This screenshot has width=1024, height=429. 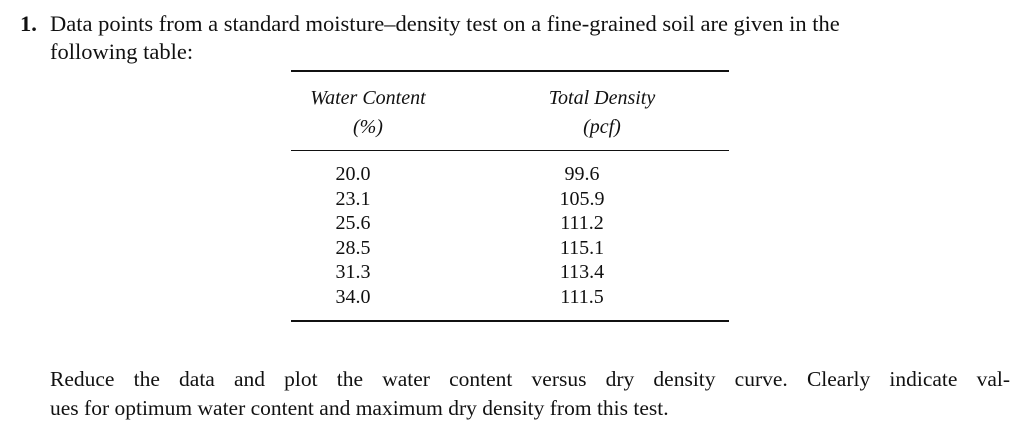 What do you see at coordinates (353, 223) in the screenshot?
I see `cell-water-content: 25.6` at bounding box center [353, 223].